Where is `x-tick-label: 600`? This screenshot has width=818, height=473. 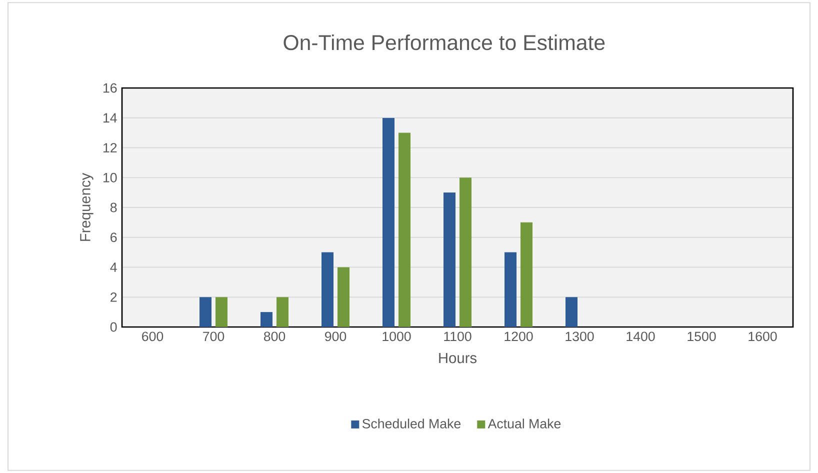 x-tick-label: 600 is located at coordinates (153, 337).